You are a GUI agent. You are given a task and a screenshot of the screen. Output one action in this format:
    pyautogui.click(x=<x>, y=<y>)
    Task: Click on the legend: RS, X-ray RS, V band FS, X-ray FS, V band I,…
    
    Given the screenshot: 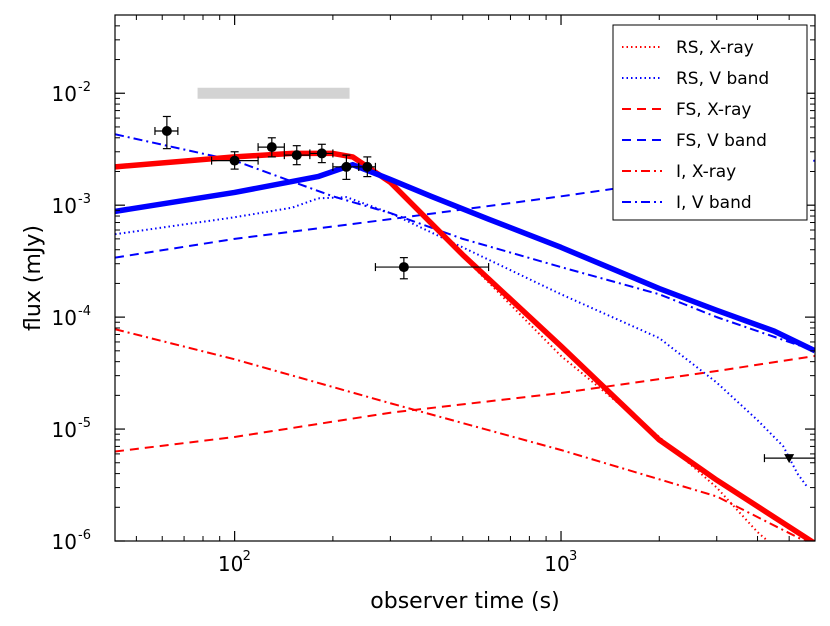 What is the action you would take?
    pyautogui.click(x=710, y=122)
    